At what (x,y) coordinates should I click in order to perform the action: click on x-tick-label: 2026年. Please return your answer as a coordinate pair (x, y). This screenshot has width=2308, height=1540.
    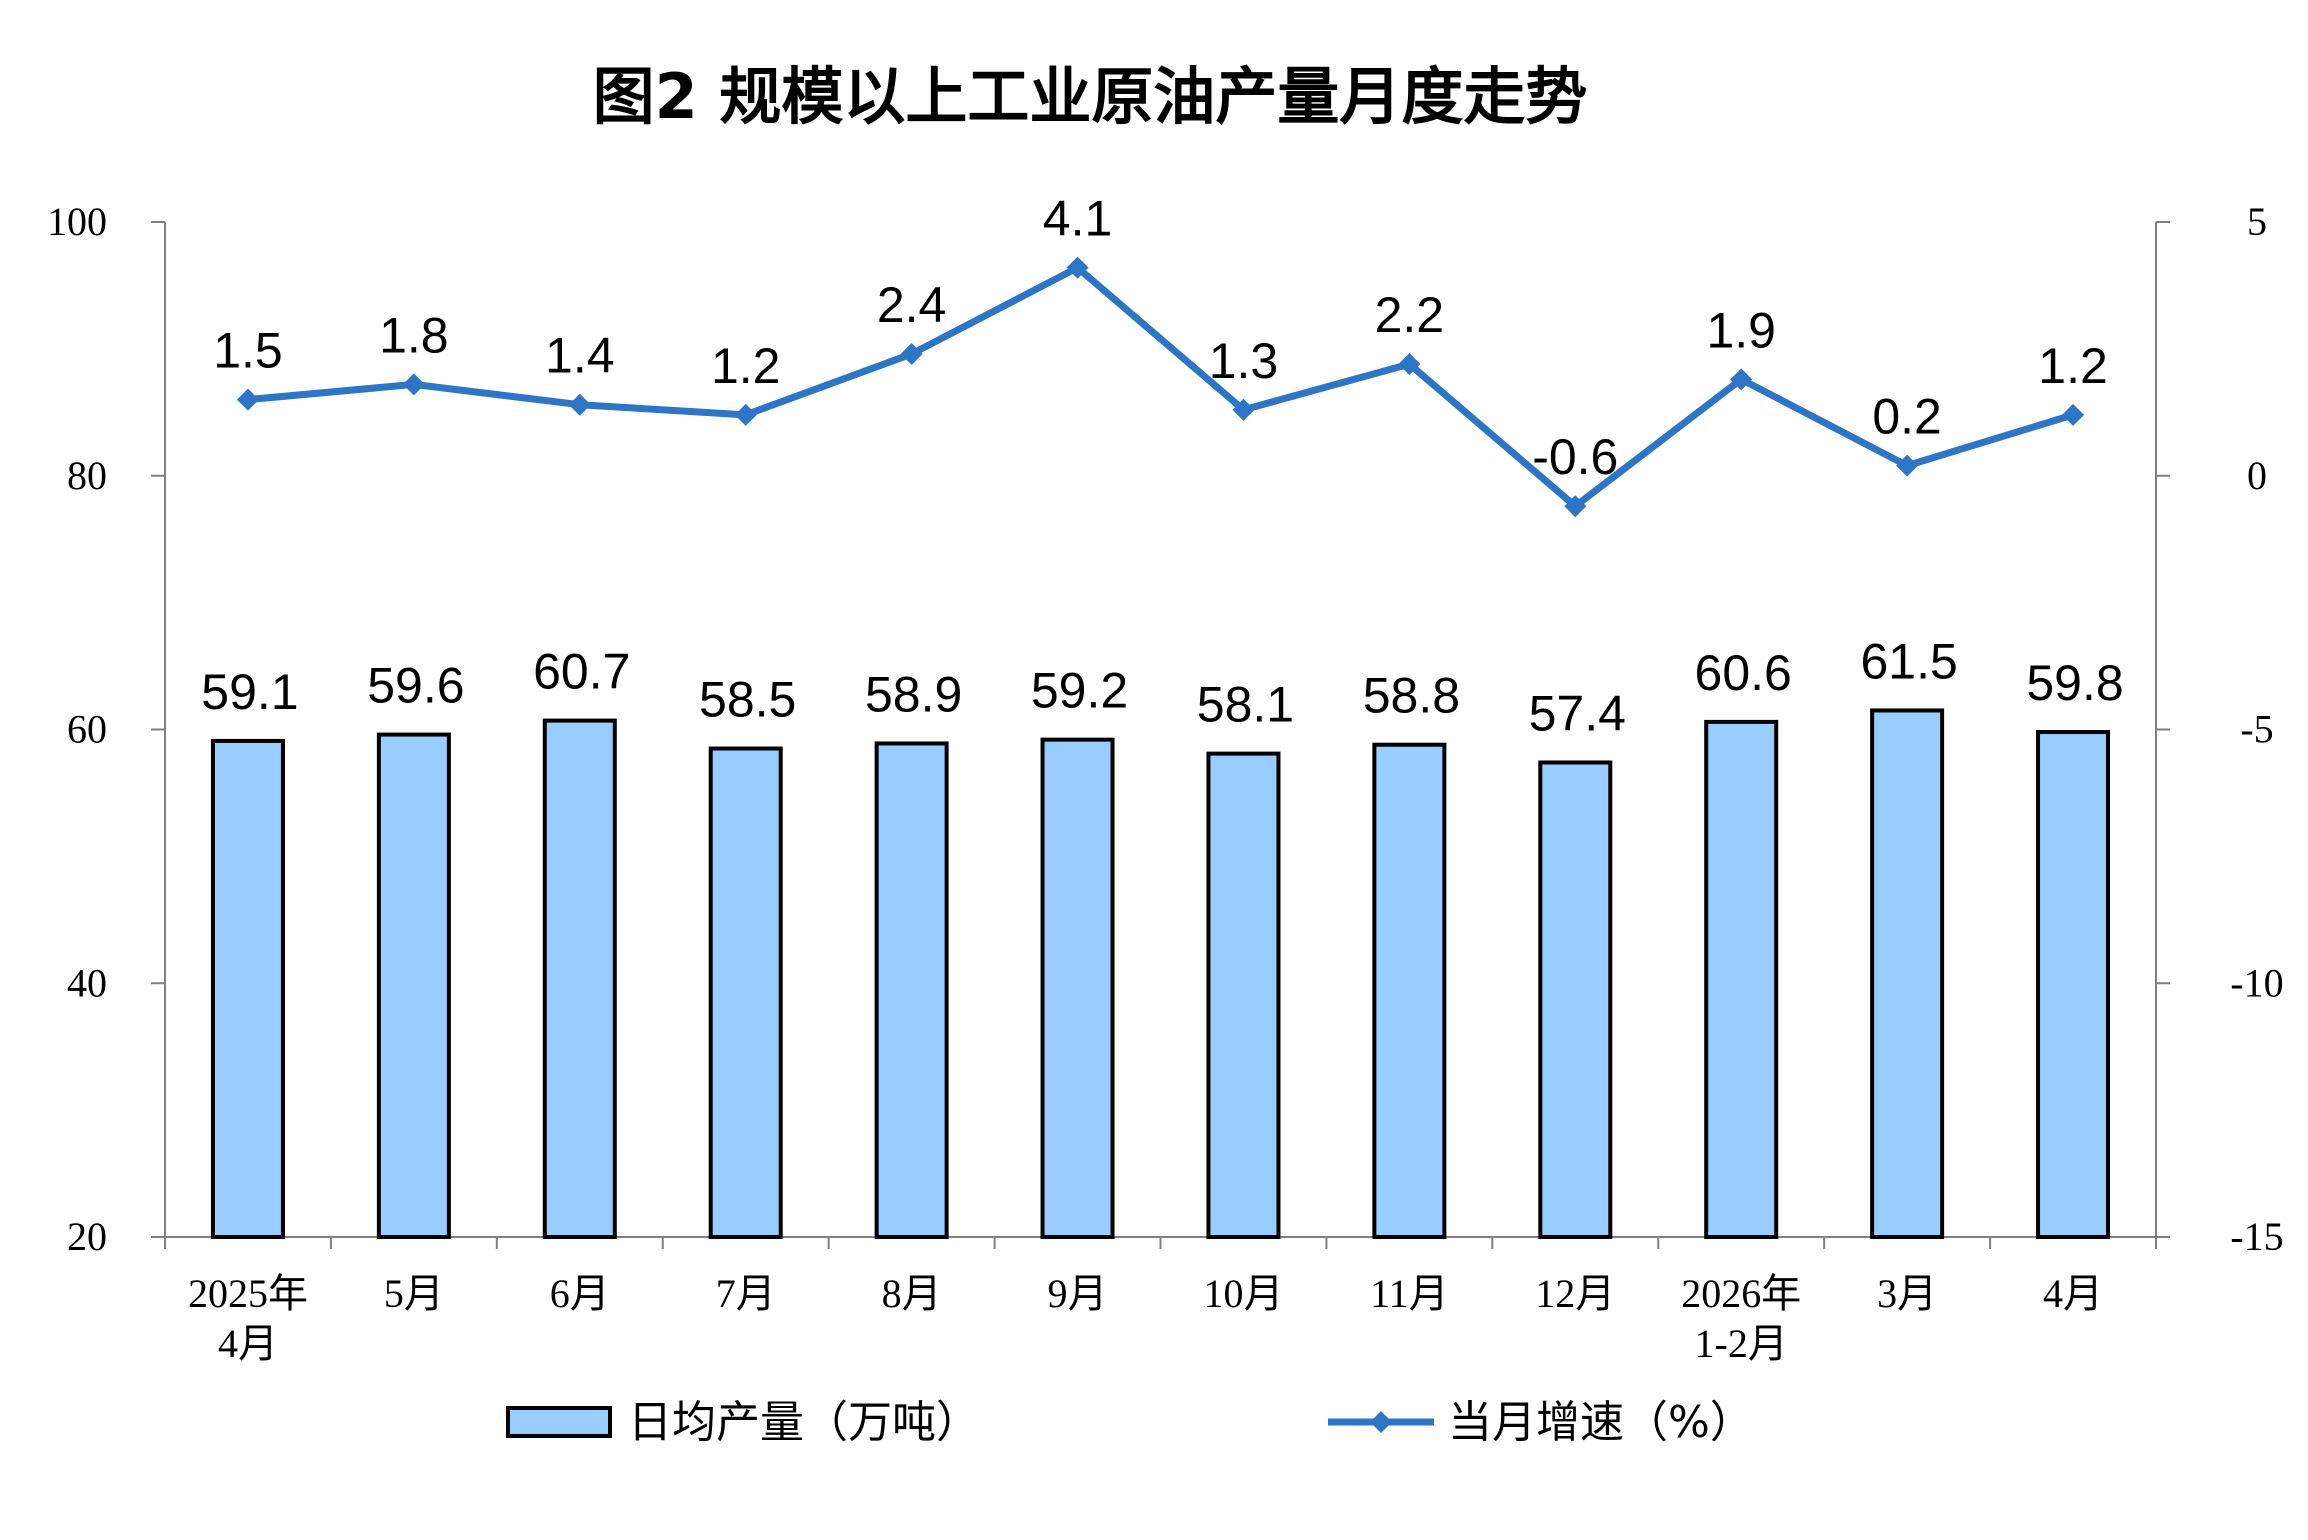
    Looking at the image, I should click on (1741, 1293).